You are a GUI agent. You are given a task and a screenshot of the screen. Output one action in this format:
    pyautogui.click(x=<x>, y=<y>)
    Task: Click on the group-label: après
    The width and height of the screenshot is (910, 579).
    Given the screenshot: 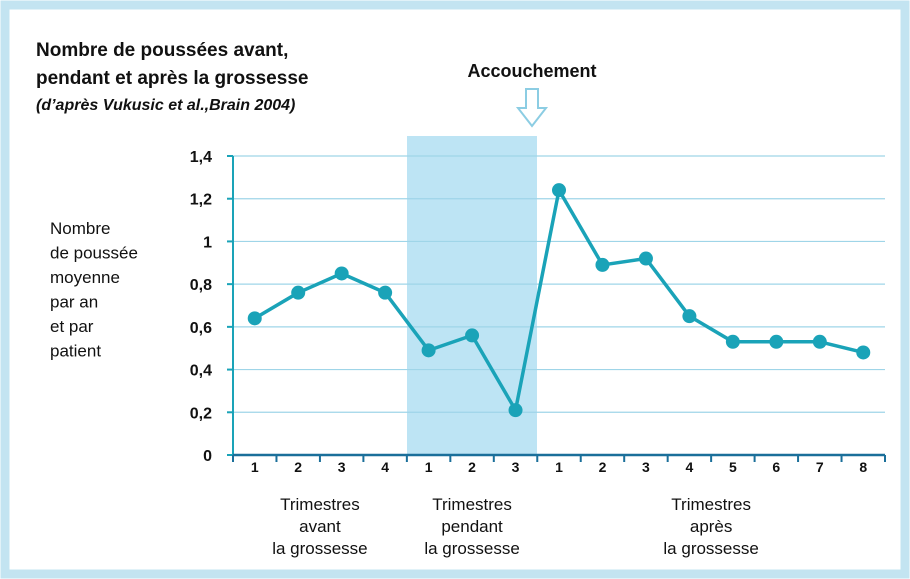 What is the action you would take?
    pyautogui.click(x=711, y=526)
    